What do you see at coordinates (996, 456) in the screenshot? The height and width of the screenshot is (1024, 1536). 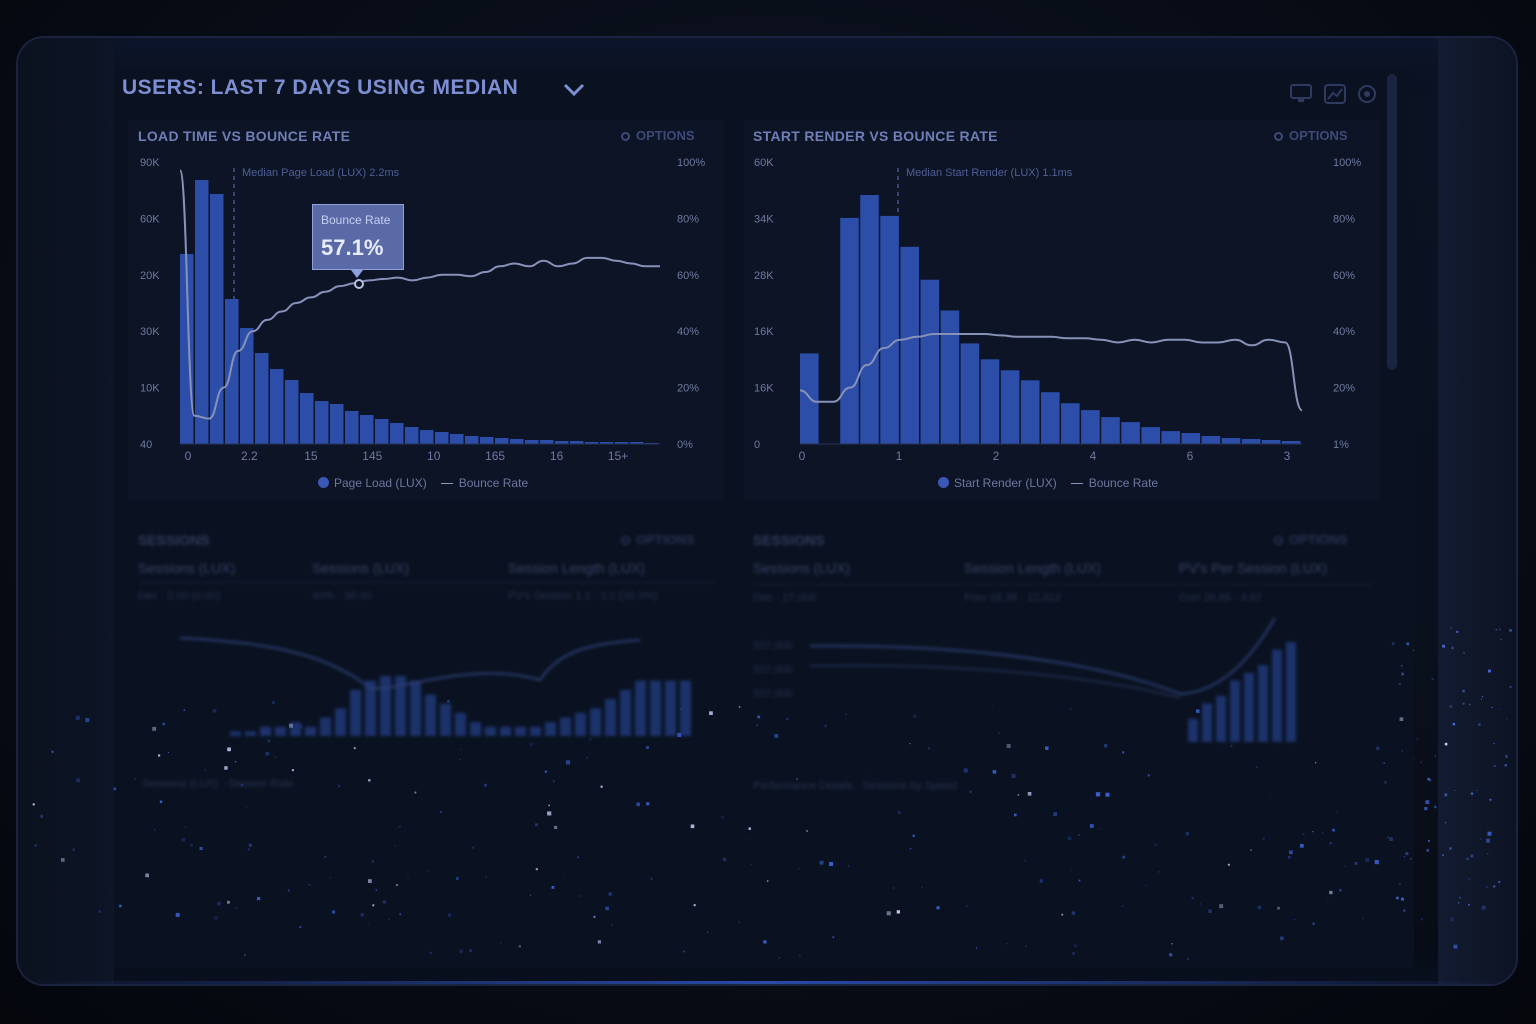 I see `x-tick-label: 2` at bounding box center [996, 456].